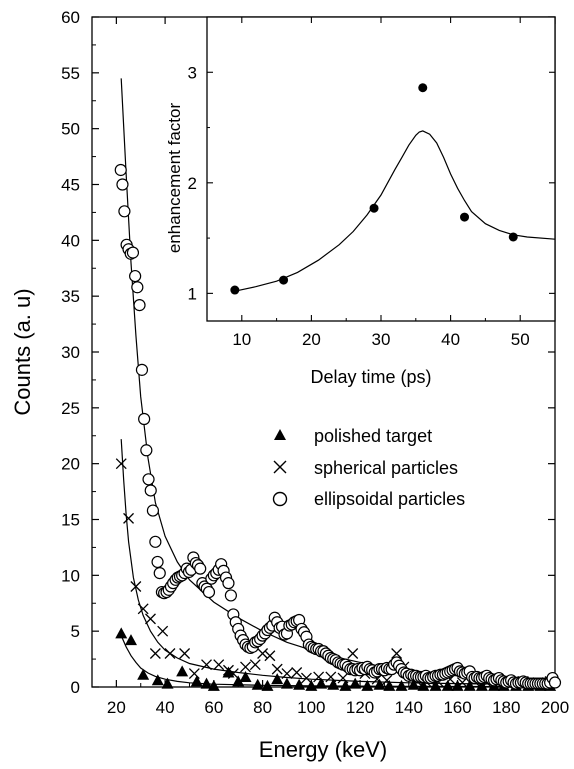 This screenshot has width=574, height=769. I want to click on y-tick-label: 50, so click(70, 129).